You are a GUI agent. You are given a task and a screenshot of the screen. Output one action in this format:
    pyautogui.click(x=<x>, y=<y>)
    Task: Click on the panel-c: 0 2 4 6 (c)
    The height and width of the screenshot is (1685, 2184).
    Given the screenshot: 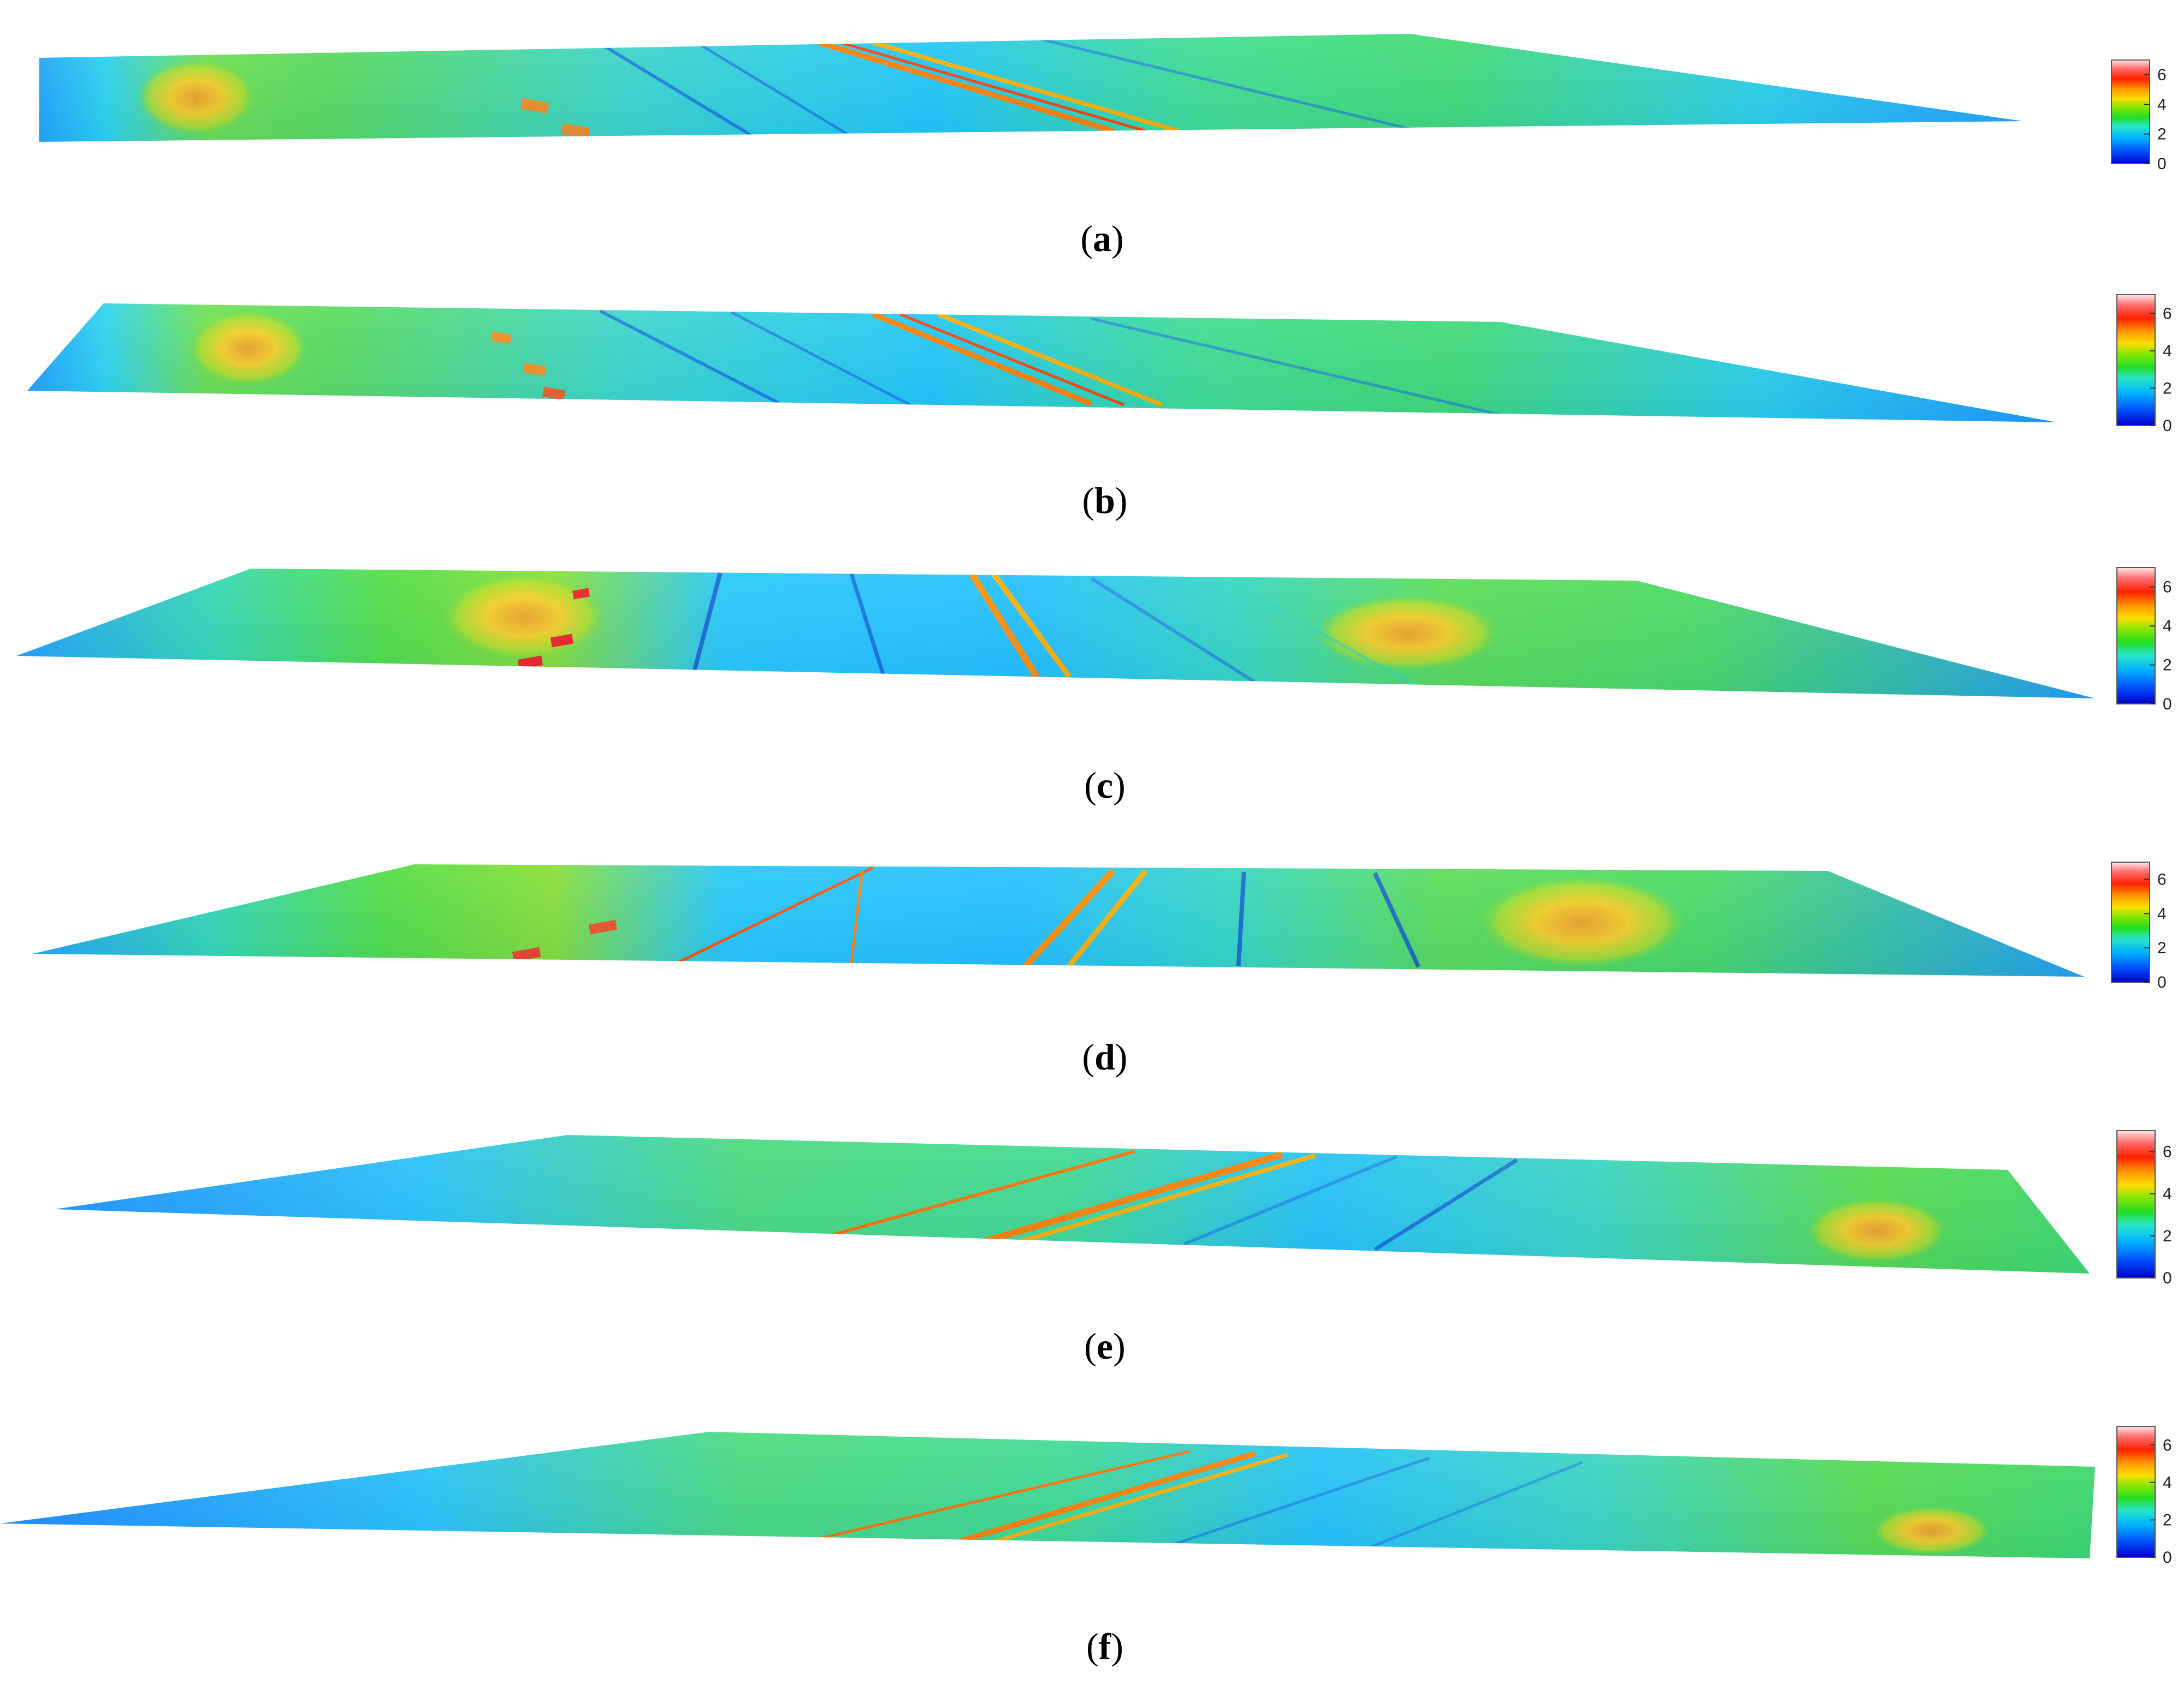 What is the action you would take?
    pyautogui.click(x=1094, y=687)
    